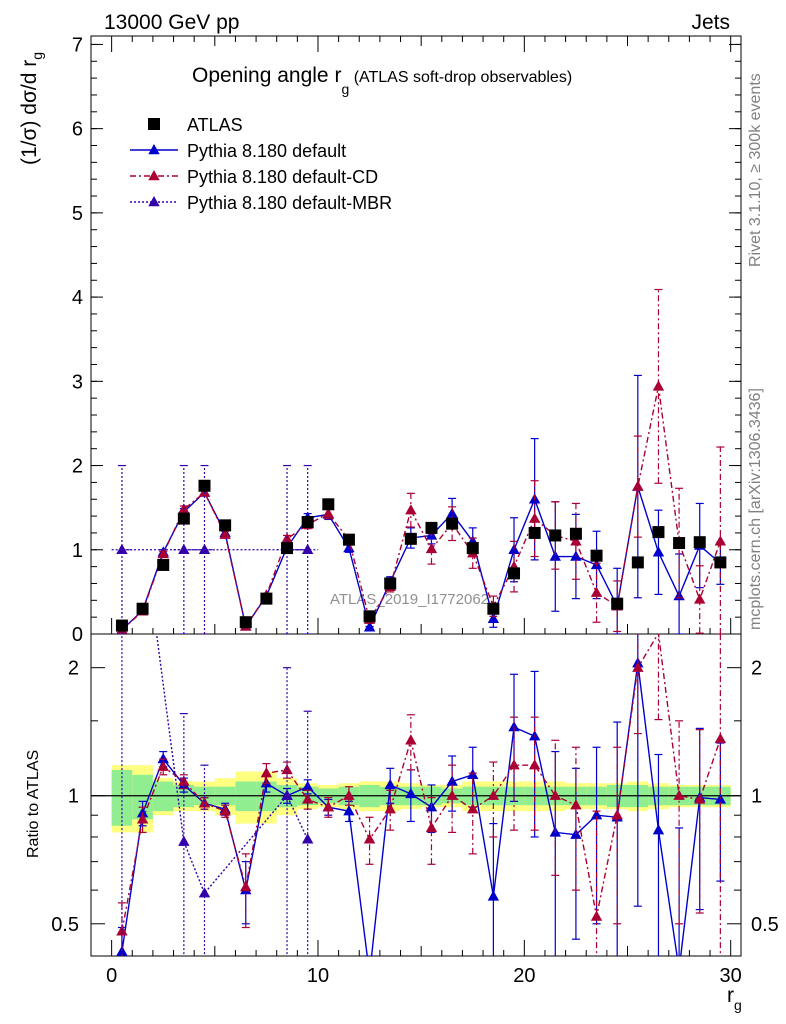 The height and width of the screenshot is (1024, 786). I want to click on y-tick-label-ratio-right: 1, so click(756, 797).